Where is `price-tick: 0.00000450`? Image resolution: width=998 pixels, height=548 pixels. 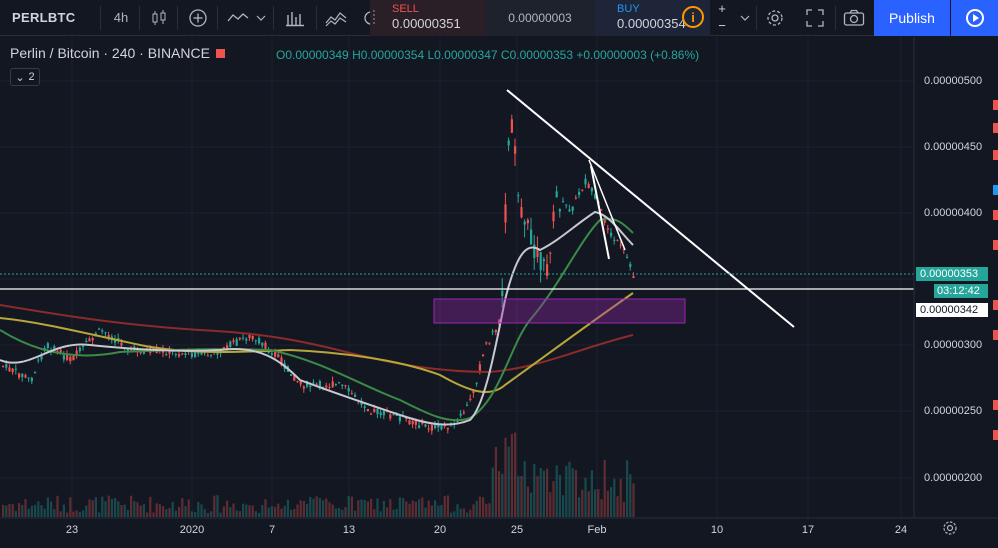
price-tick: 0.00000450 is located at coordinates (953, 147).